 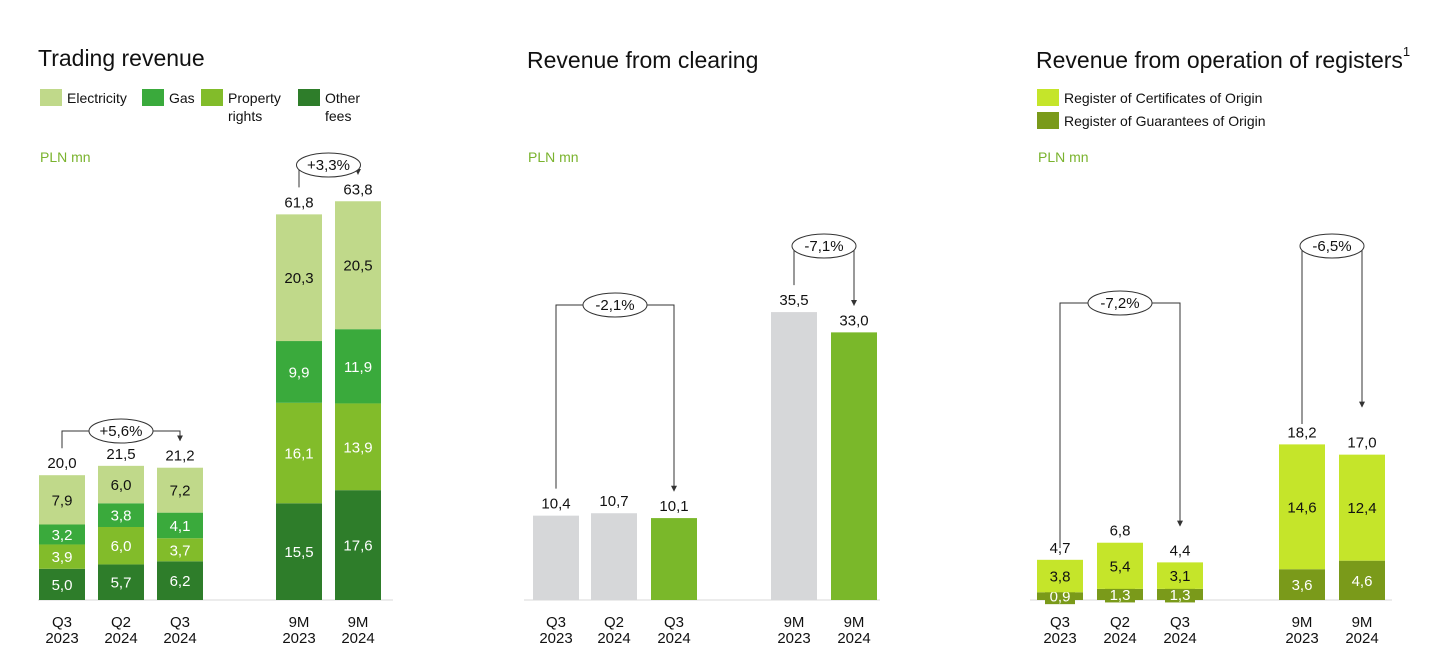 I want to click on total-label: 17,0, so click(x=1361, y=443).